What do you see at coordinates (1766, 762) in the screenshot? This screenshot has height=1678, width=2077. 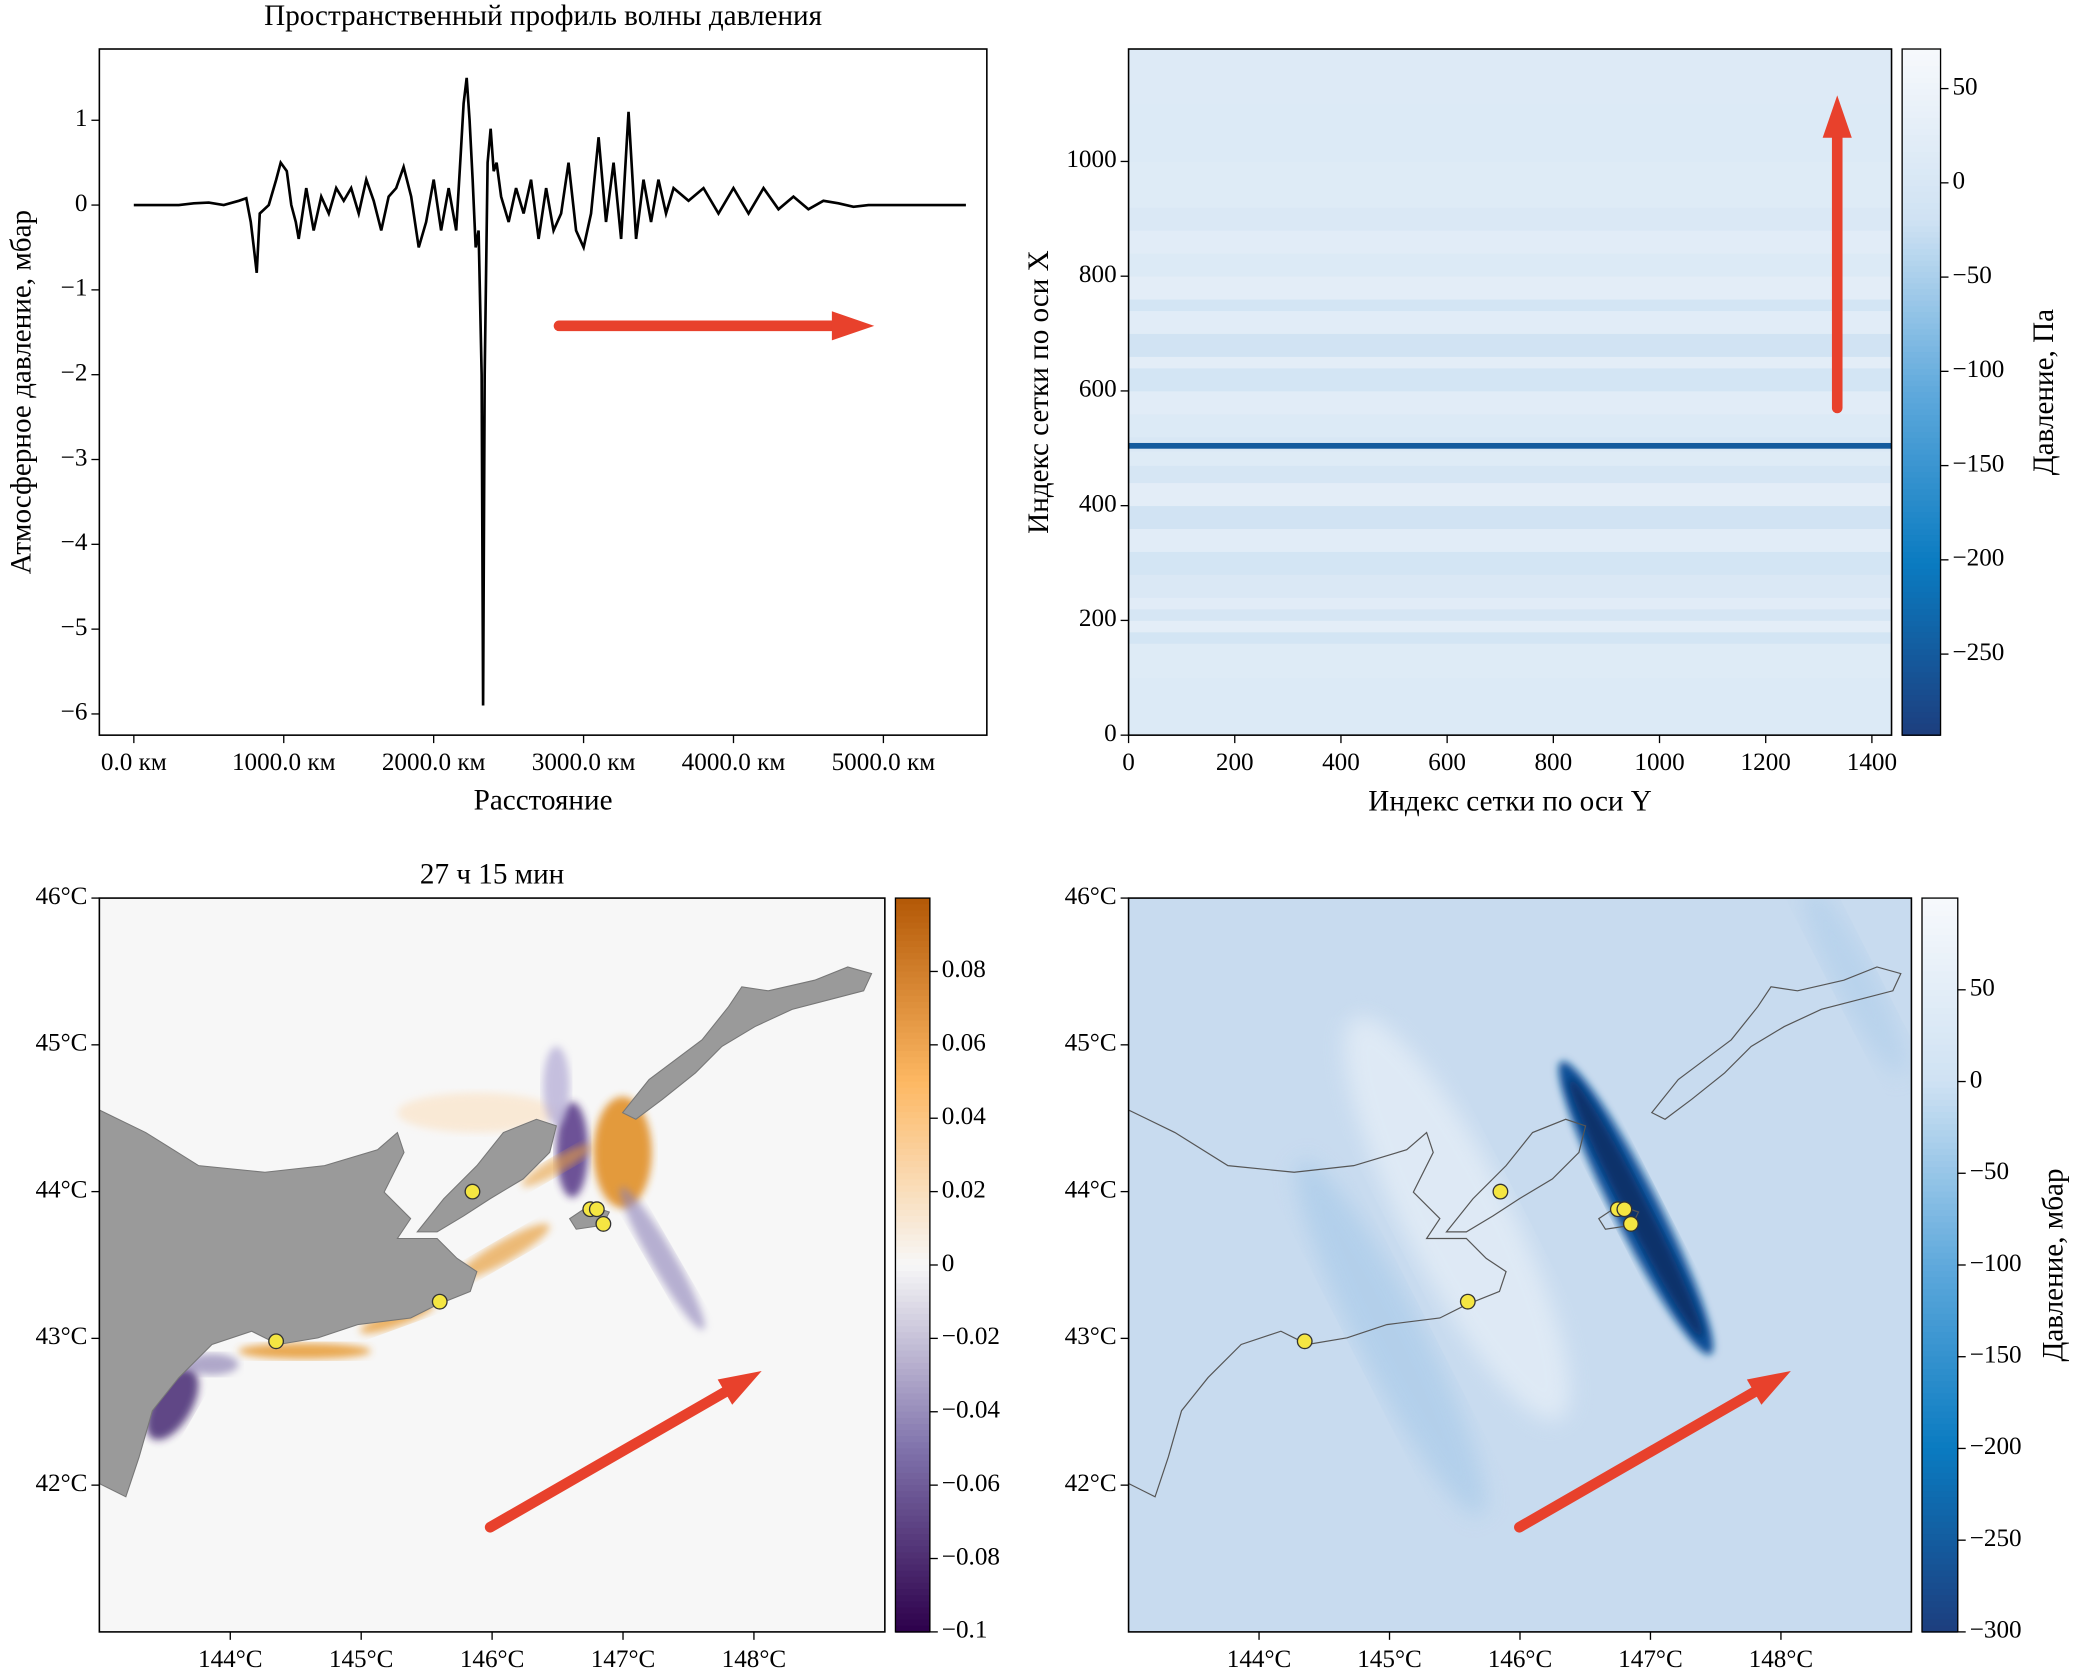 I see `x-tick-label: 1200` at bounding box center [1766, 762].